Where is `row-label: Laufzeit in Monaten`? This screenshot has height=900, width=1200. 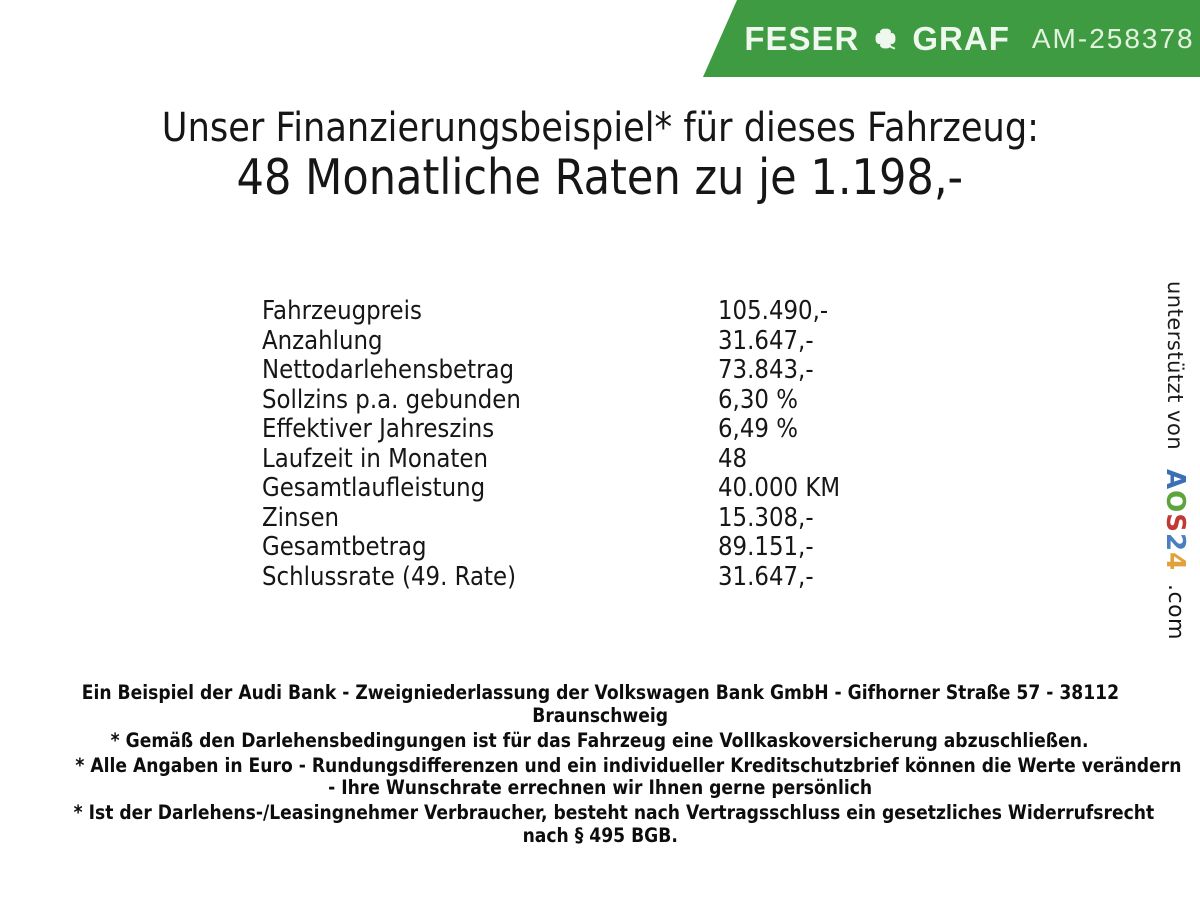 row-label: Laufzeit in Monaten is located at coordinates (375, 458).